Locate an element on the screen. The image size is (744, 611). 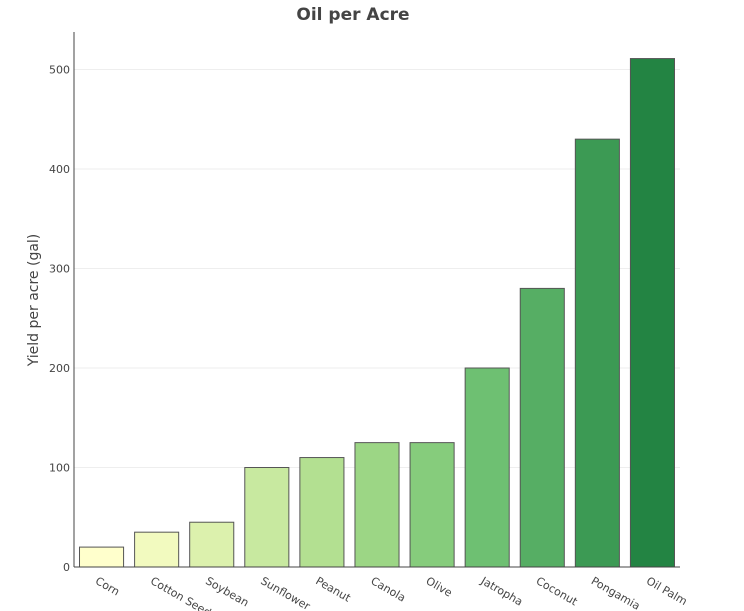
y-tick-label: 200 is located at coordinates (59, 368).